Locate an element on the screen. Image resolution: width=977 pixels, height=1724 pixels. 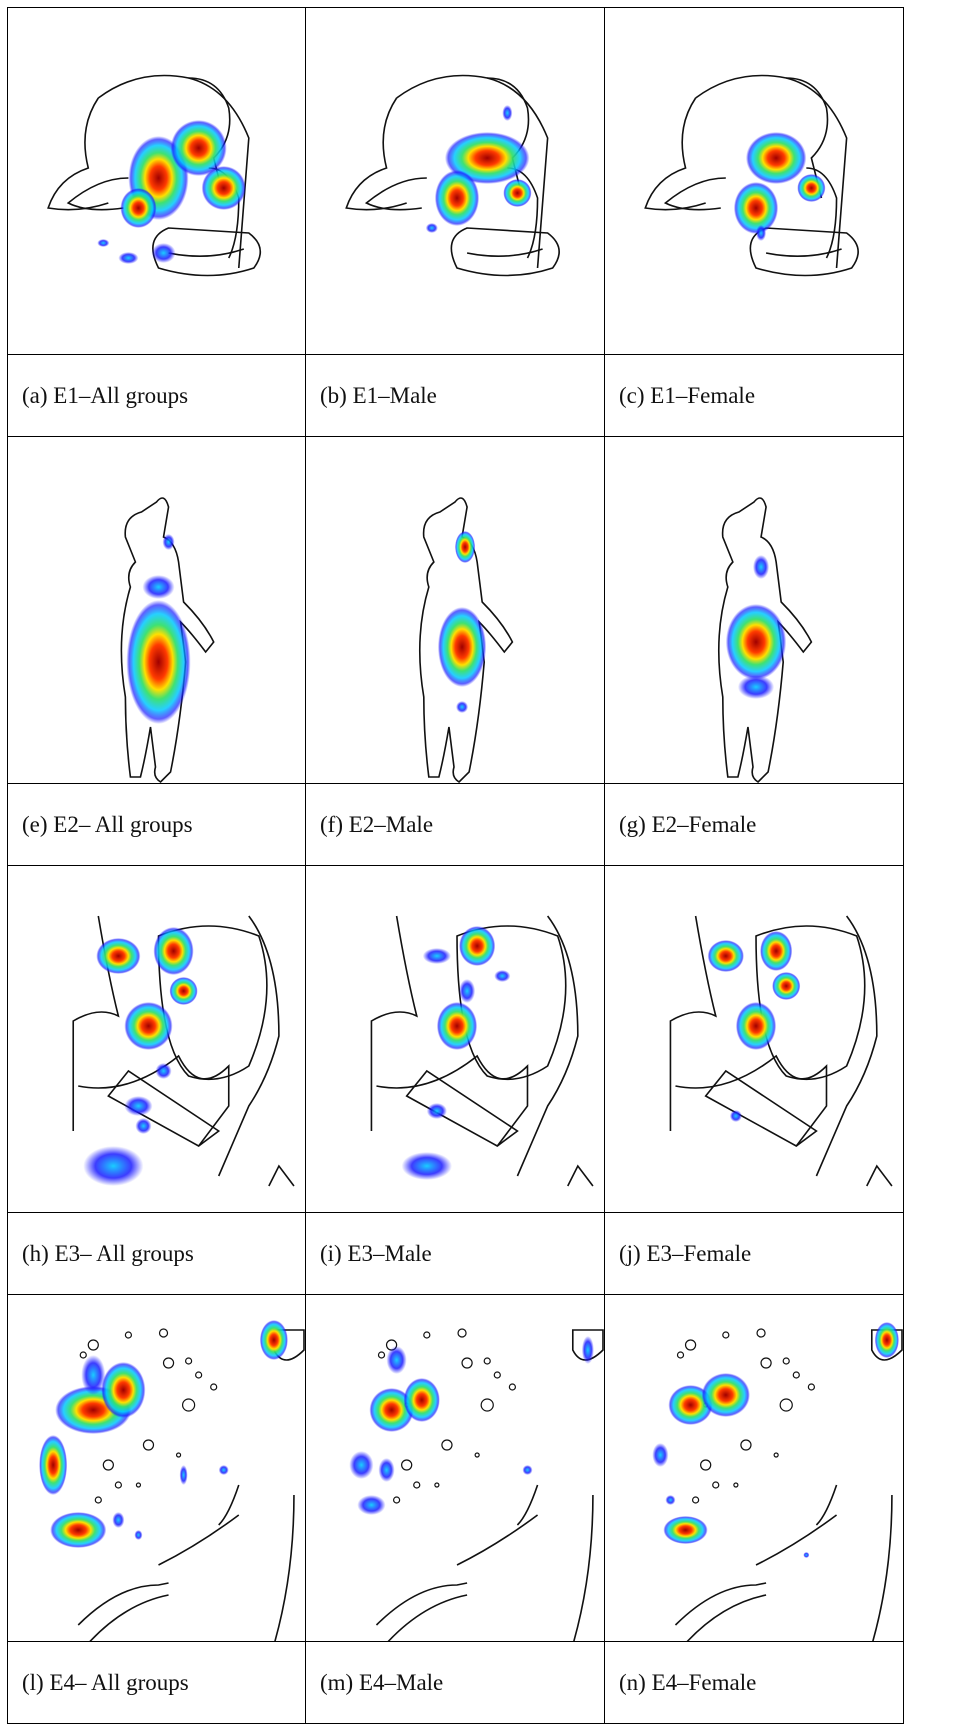
panel-caption: (n) E4–Female is located at coordinates (688, 1682).